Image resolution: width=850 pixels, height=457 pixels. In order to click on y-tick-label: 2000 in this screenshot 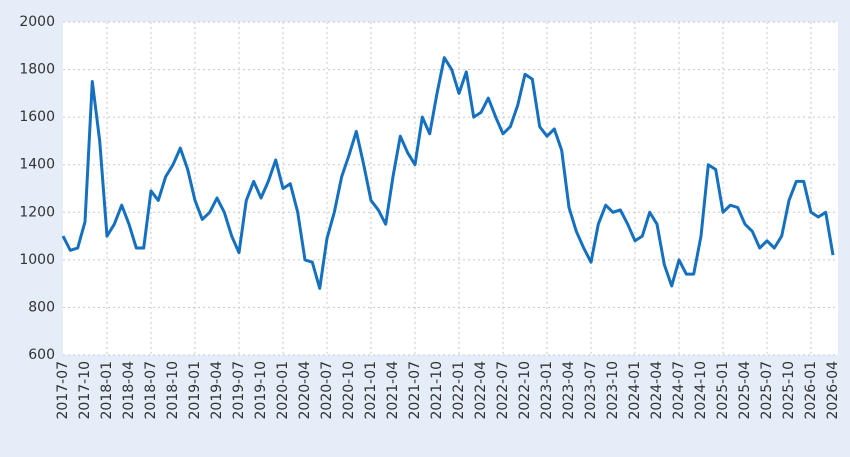, I will do `click(37, 22)`.